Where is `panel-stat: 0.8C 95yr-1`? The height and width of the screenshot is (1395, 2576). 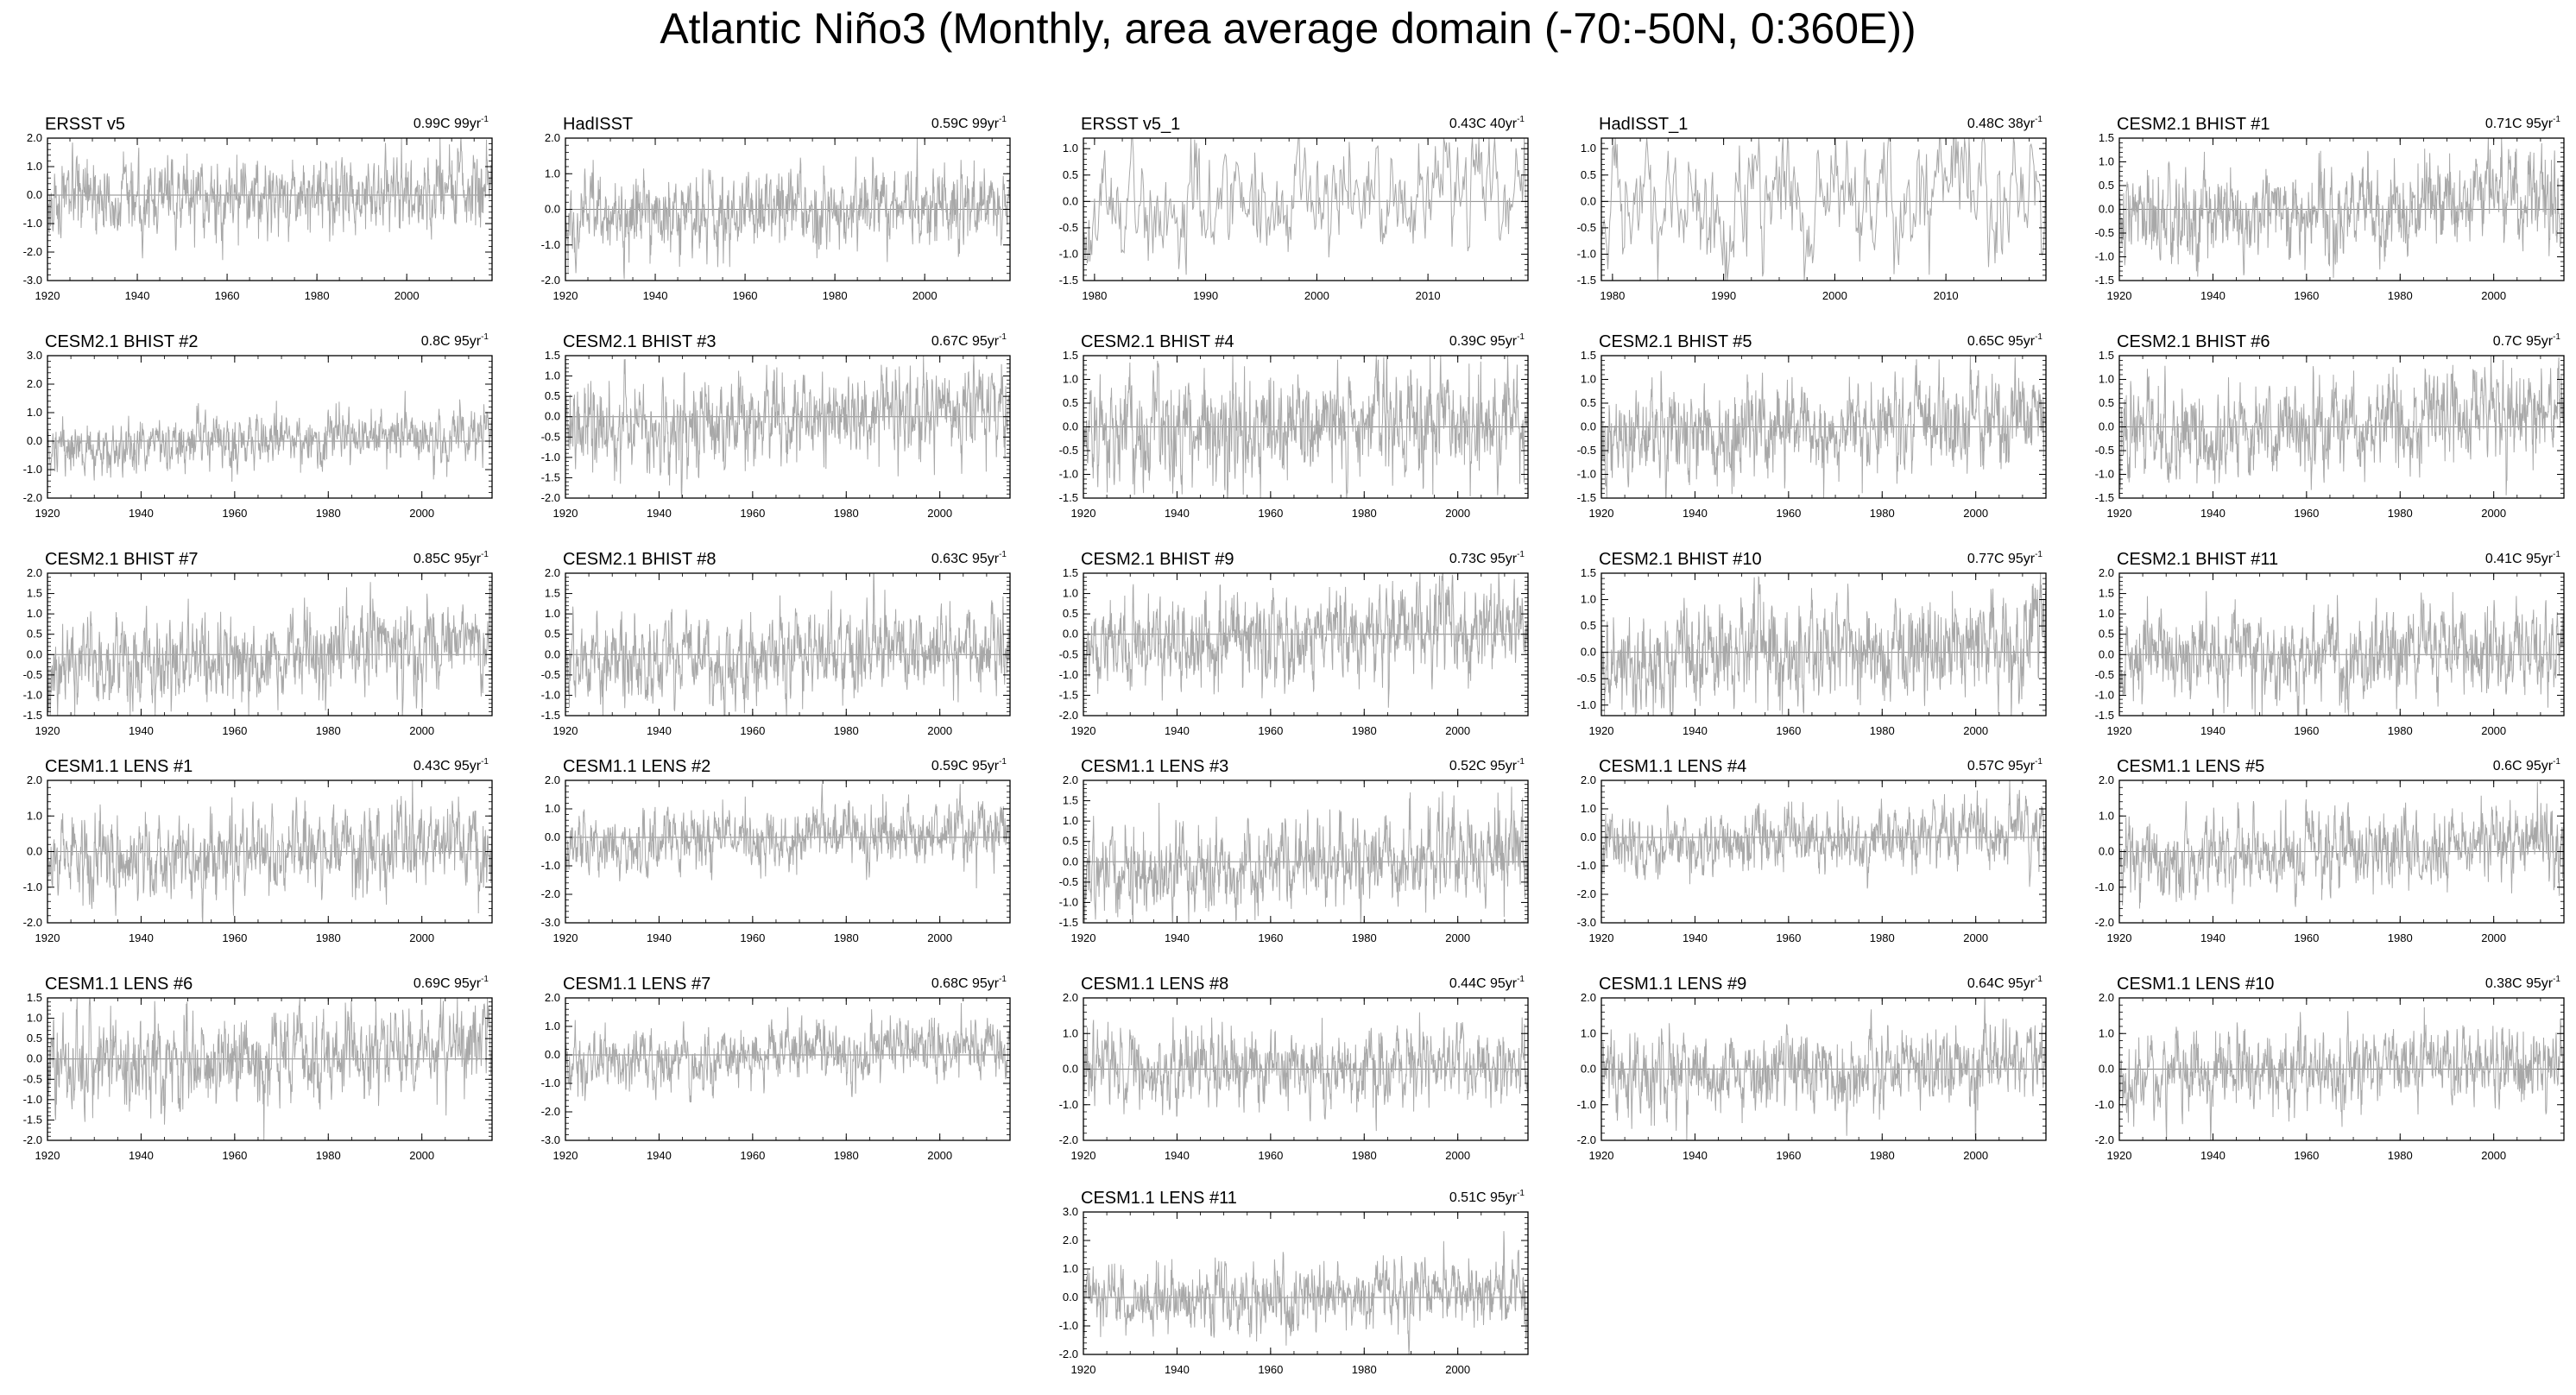 panel-stat: 0.8C 95yr-1 is located at coordinates (455, 341).